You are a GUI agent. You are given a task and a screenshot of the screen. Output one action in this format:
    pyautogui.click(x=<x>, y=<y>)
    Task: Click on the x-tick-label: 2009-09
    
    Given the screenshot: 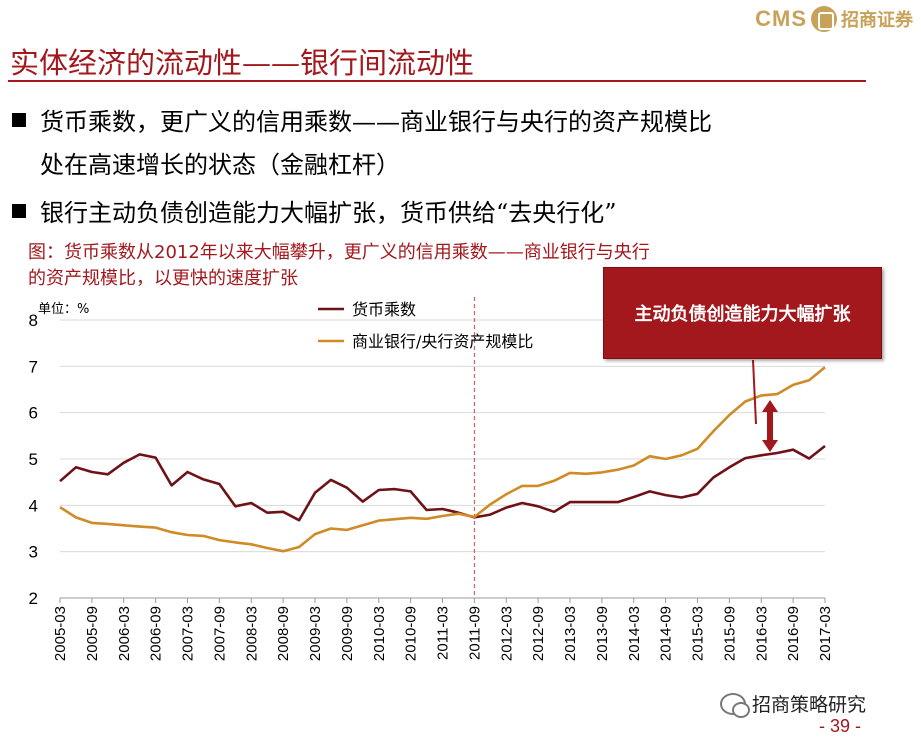 What is the action you would take?
    pyautogui.click(x=347, y=633)
    